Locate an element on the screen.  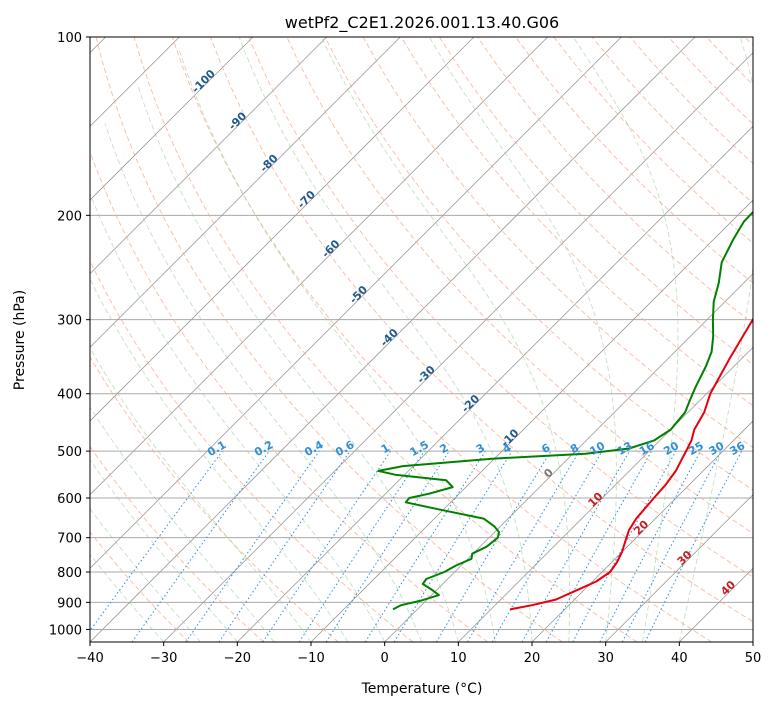
x-tick-label: 50 is located at coordinates (753, 658).